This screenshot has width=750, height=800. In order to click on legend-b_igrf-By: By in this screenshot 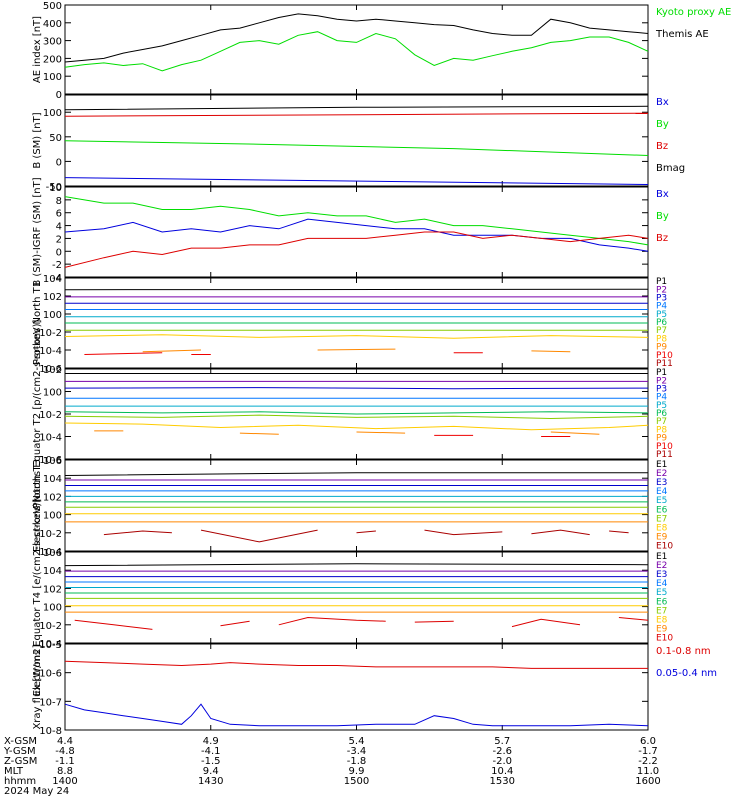, I will do `click(662, 216)`.